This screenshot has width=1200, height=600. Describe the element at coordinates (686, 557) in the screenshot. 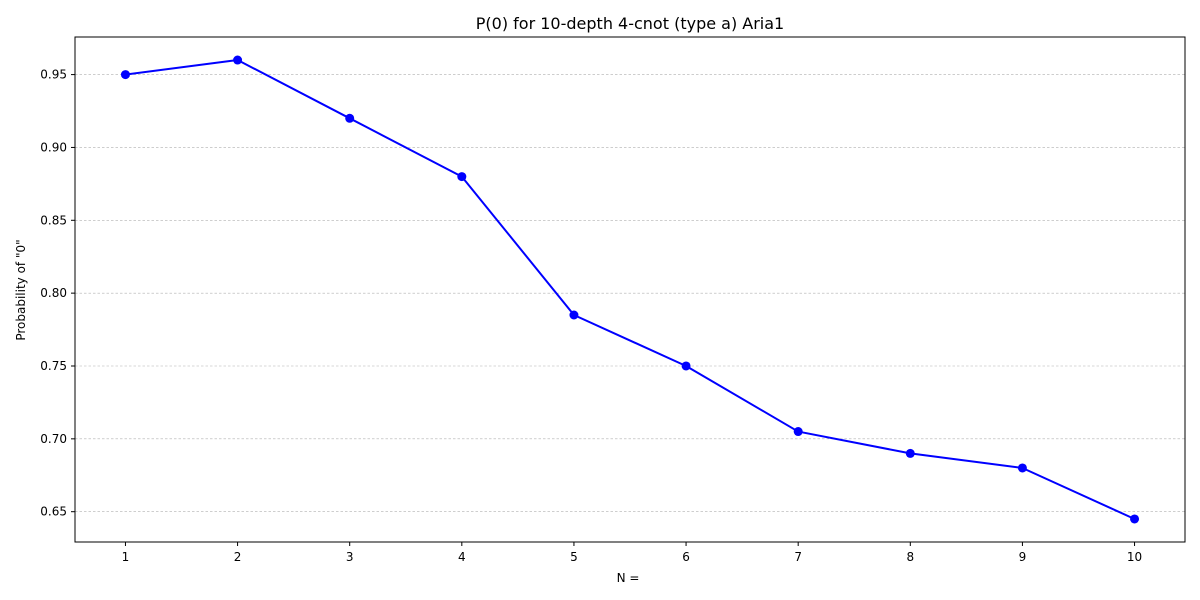

I see `x-tick-label: 6` at that location.